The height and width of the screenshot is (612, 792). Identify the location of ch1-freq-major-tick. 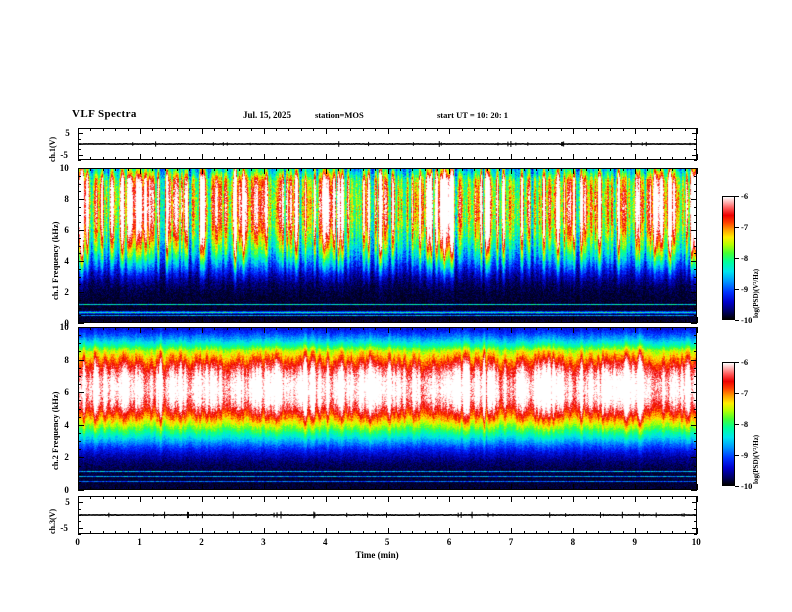
(694, 168).